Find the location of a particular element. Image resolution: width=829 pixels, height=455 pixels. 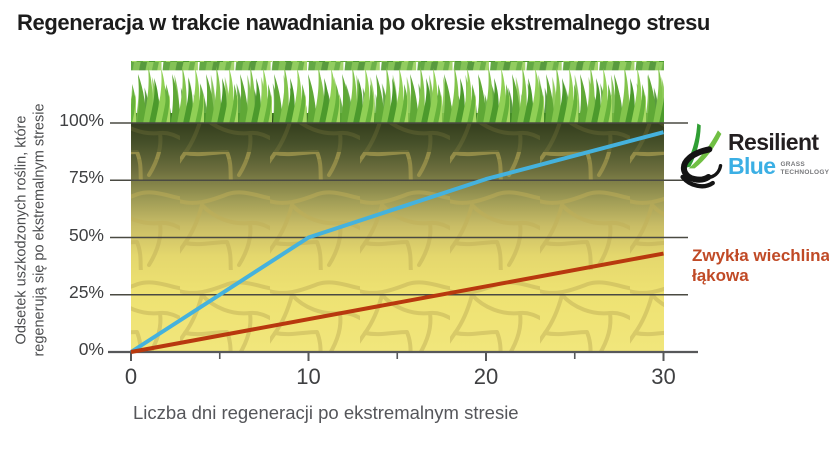

logo-tagline-line2: TECHNOLOGY is located at coordinates (804, 172).